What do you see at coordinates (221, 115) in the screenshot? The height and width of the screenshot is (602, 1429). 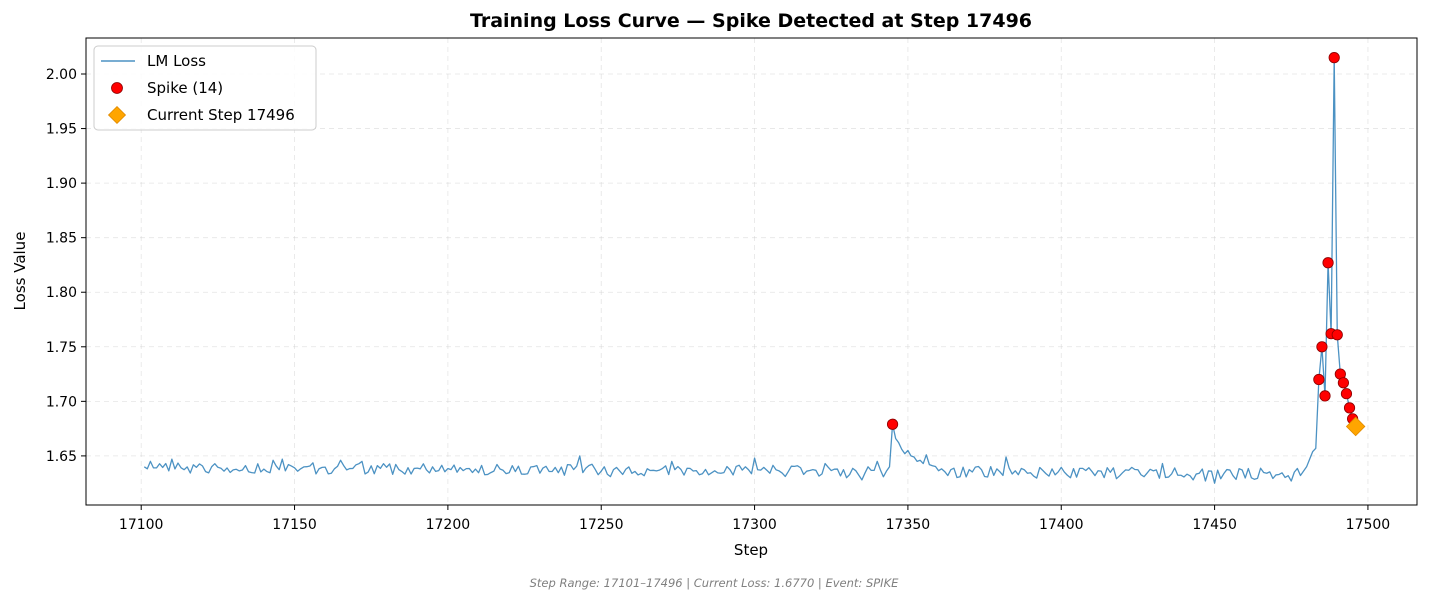 I see `legend-item-current-step: Current Step 17496` at bounding box center [221, 115].